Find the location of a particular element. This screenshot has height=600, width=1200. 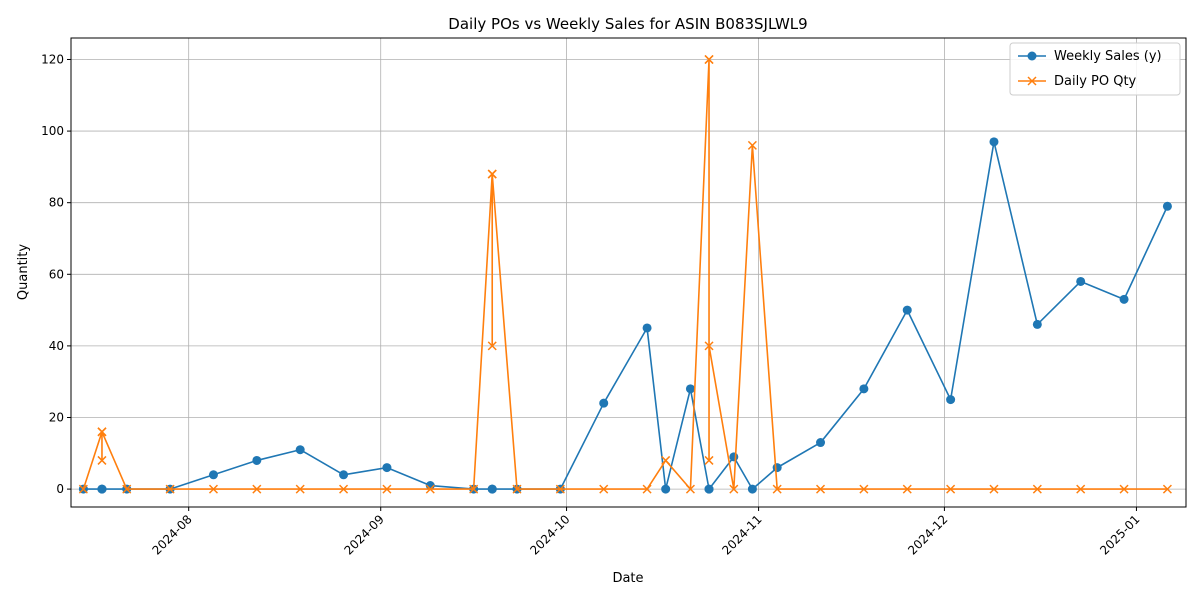

y-tick-label: 60 is located at coordinates (56, 274).